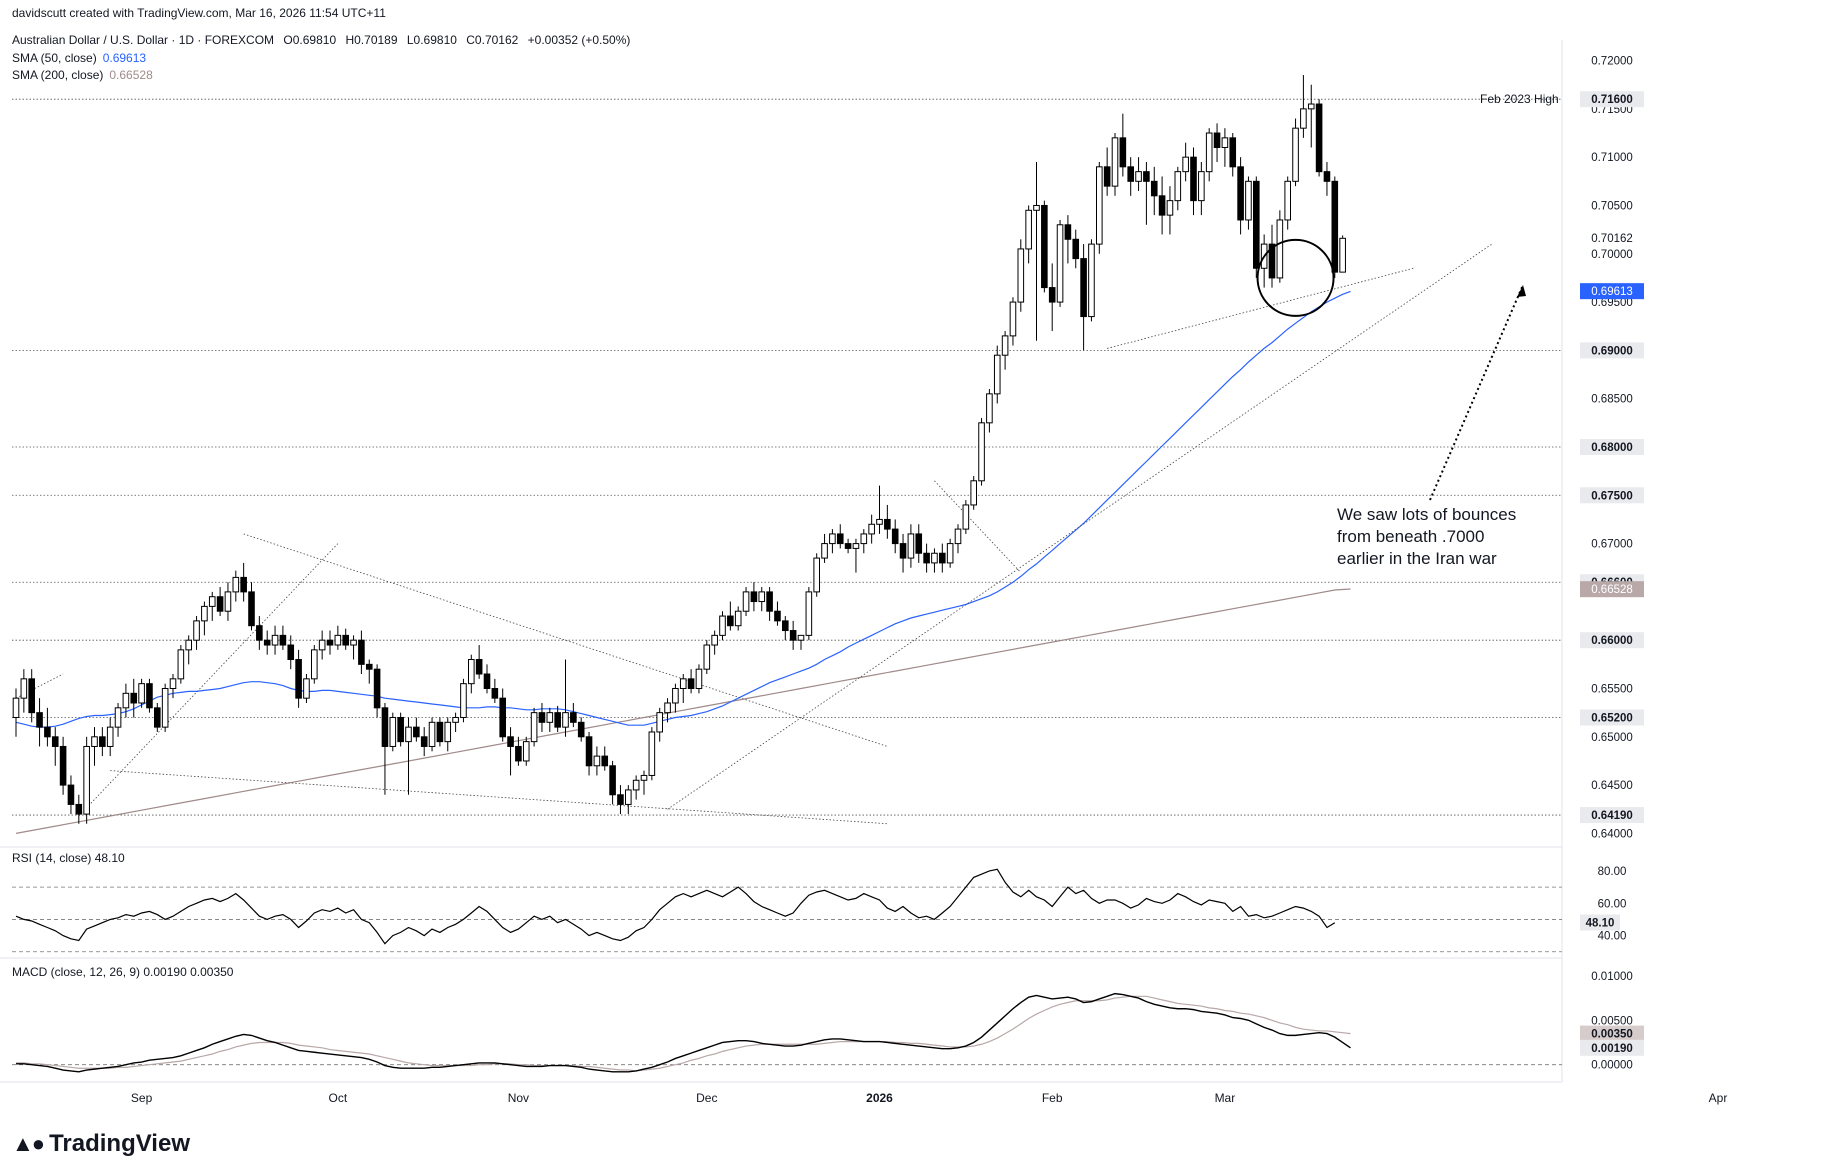 The image size is (1835, 1173). Describe the element at coordinates (1519, 99) in the screenshot. I see `level-note-feb-2023-high: Feb 2023 High` at that location.